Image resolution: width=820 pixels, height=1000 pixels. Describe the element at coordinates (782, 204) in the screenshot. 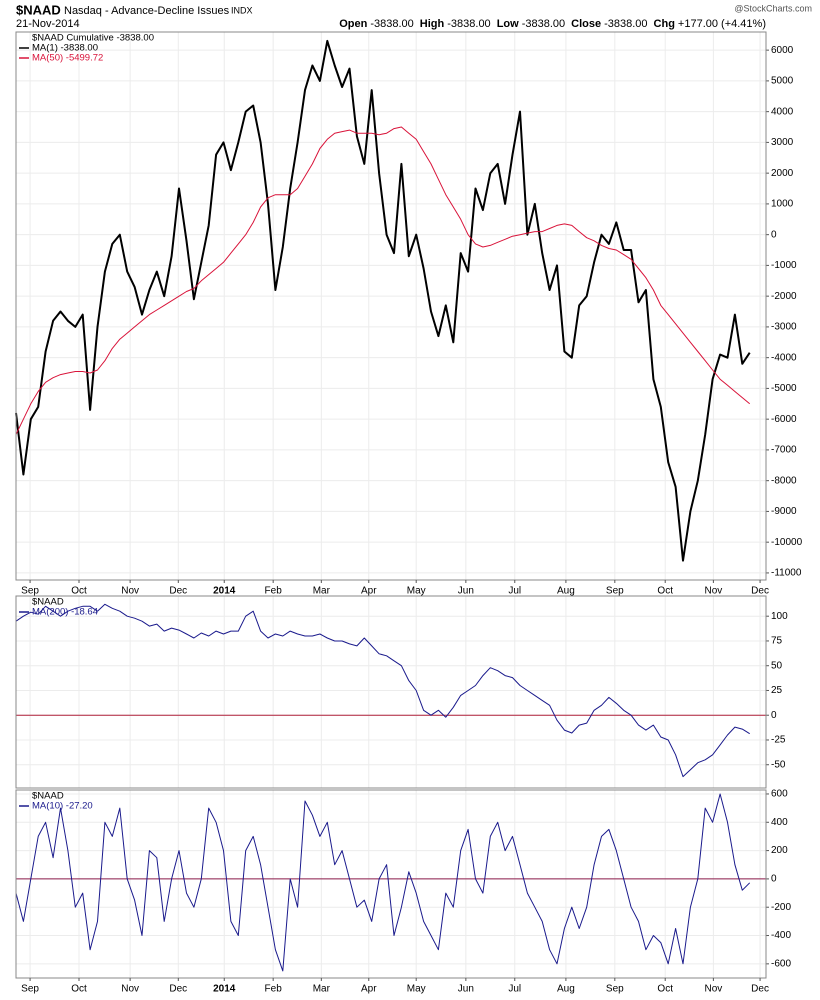

I see `y-tick-label: 1000` at that location.